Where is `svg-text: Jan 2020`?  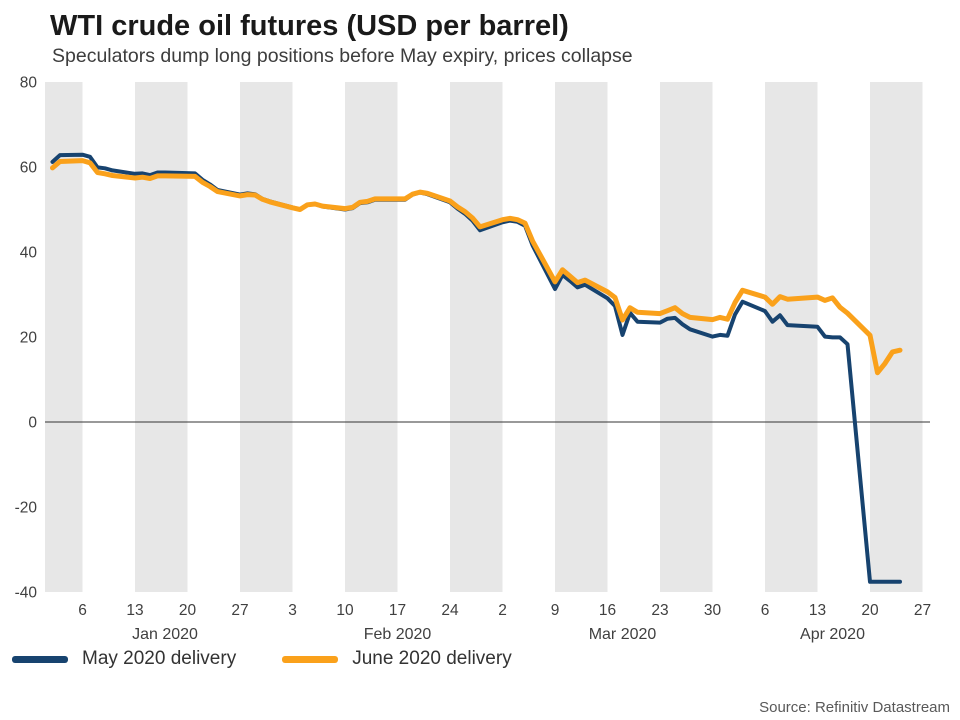 svg-text: Jan 2020 is located at coordinates (165, 634).